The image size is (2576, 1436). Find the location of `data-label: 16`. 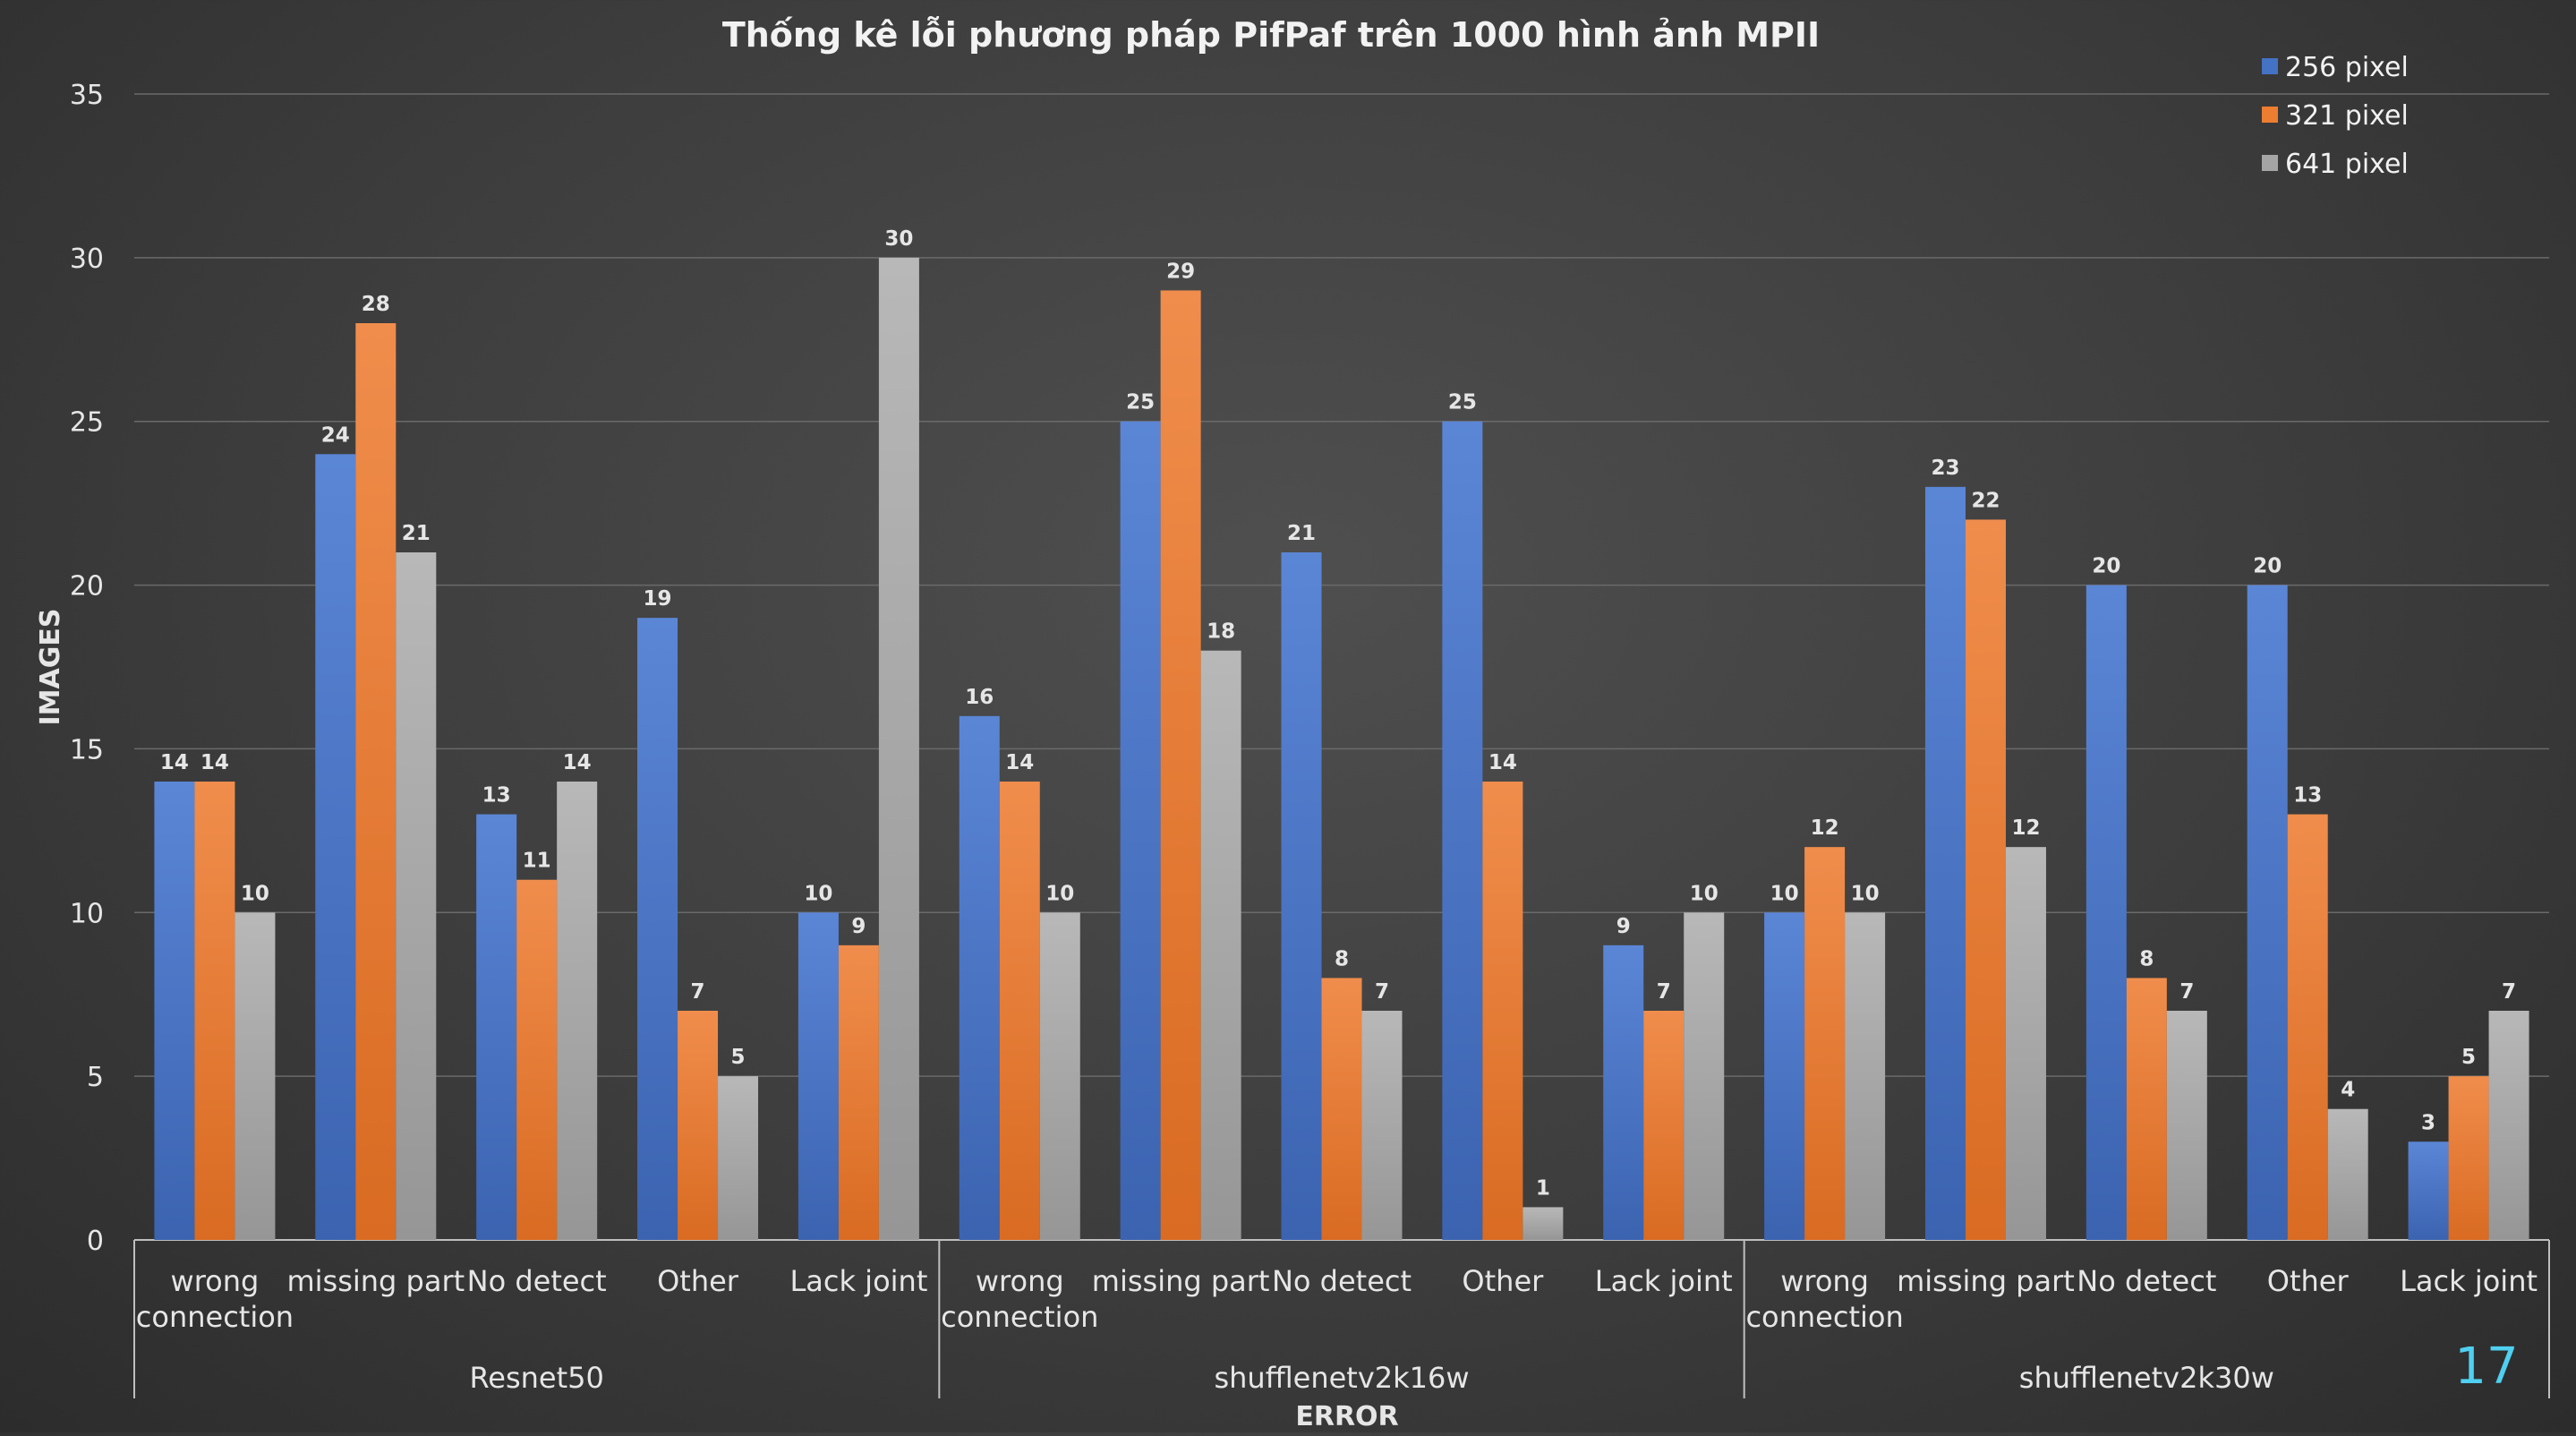

data-label: 16 is located at coordinates (979, 697).